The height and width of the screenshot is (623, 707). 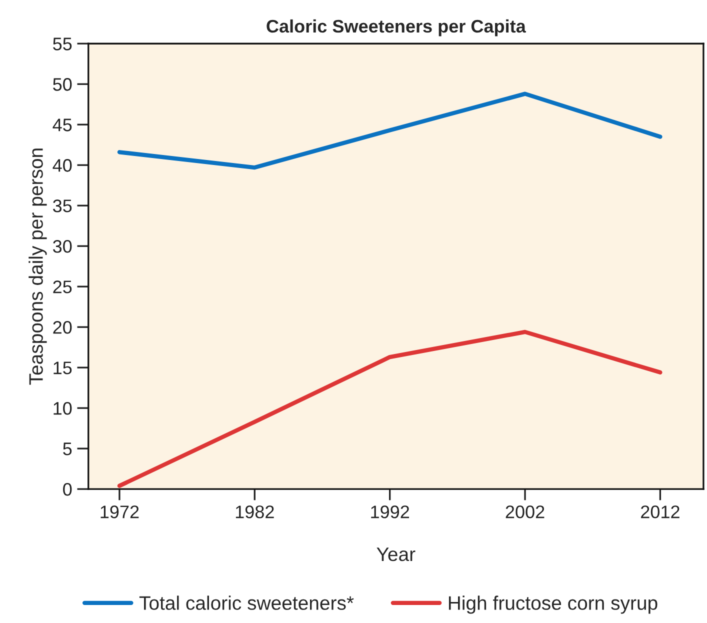 I want to click on y-axis-title: Teaspoons daily per person, so click(x=37, y=266).